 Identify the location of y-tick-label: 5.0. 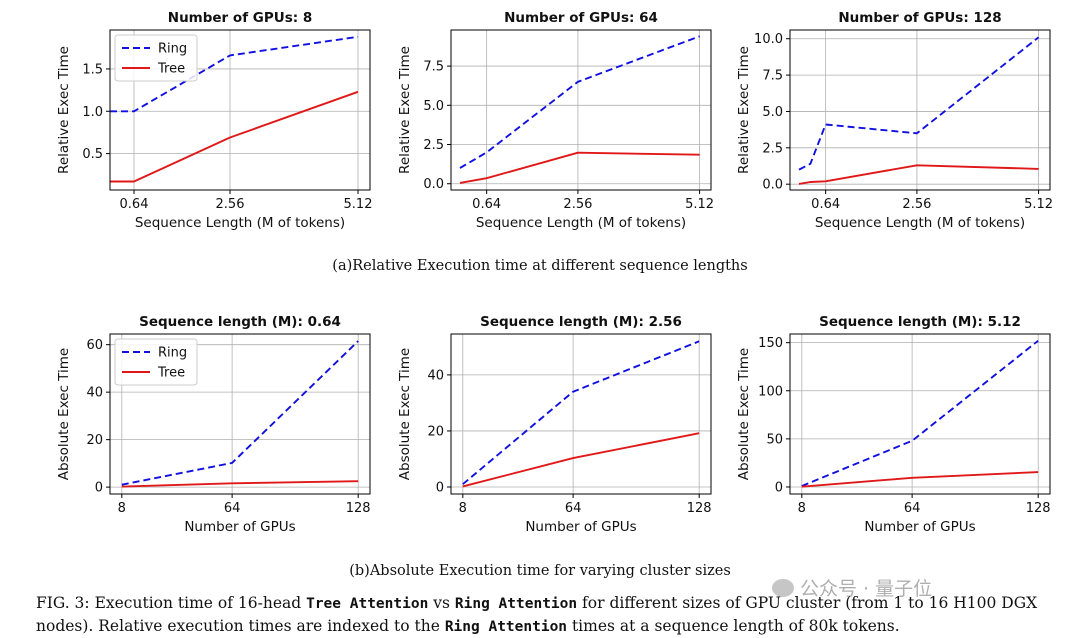
(772, 112).